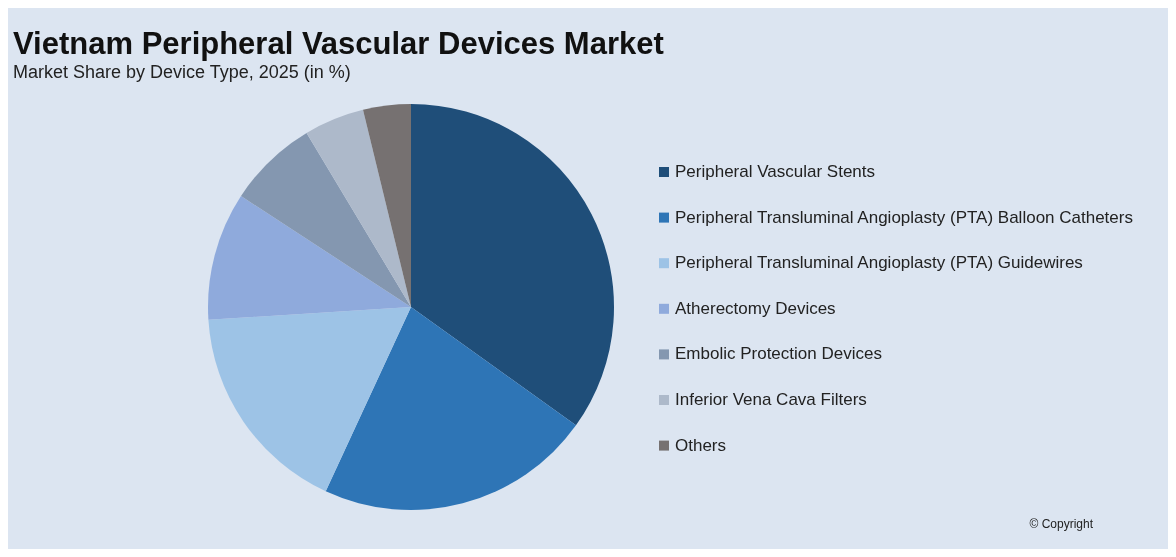 This screenshot has width=1176, height=557. What do you see at coordinates (775, 171) in the screenshot?
I see `legend-label: Peripheral Vascular Stents` at bounding box center [775, 171].